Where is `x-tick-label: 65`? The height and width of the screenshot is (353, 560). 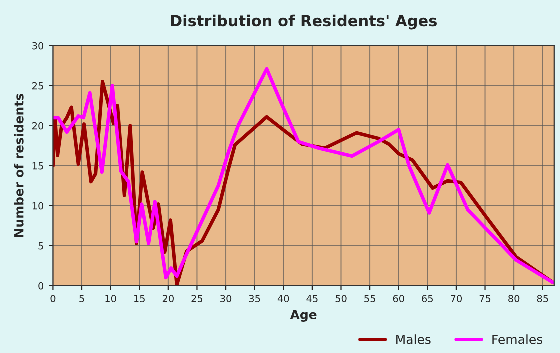 x-tick-label: 65 is located at coordinates (427, 298).